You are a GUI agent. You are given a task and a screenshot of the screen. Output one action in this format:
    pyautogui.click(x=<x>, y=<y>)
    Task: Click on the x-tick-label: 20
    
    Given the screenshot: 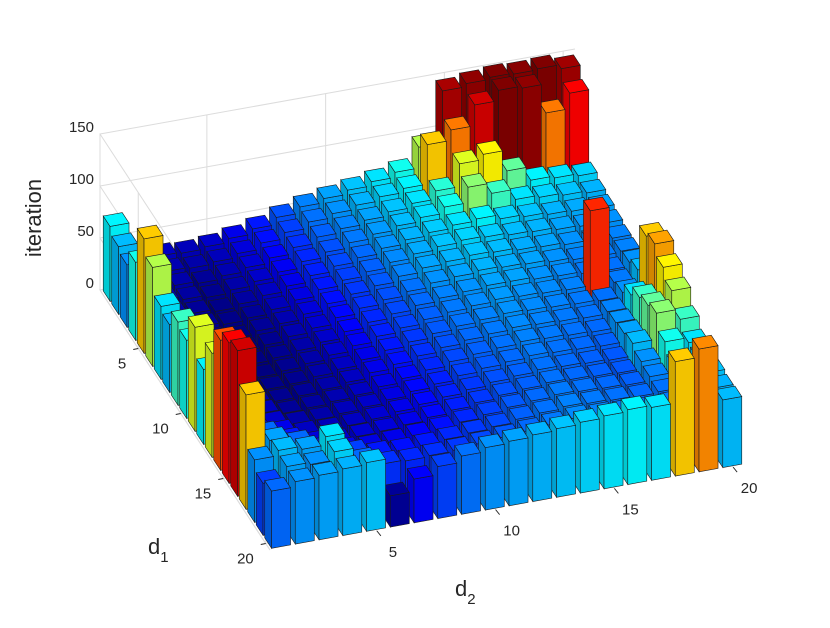 What is the action you would take?
    pyautogui.click(x=749, y=488)
    